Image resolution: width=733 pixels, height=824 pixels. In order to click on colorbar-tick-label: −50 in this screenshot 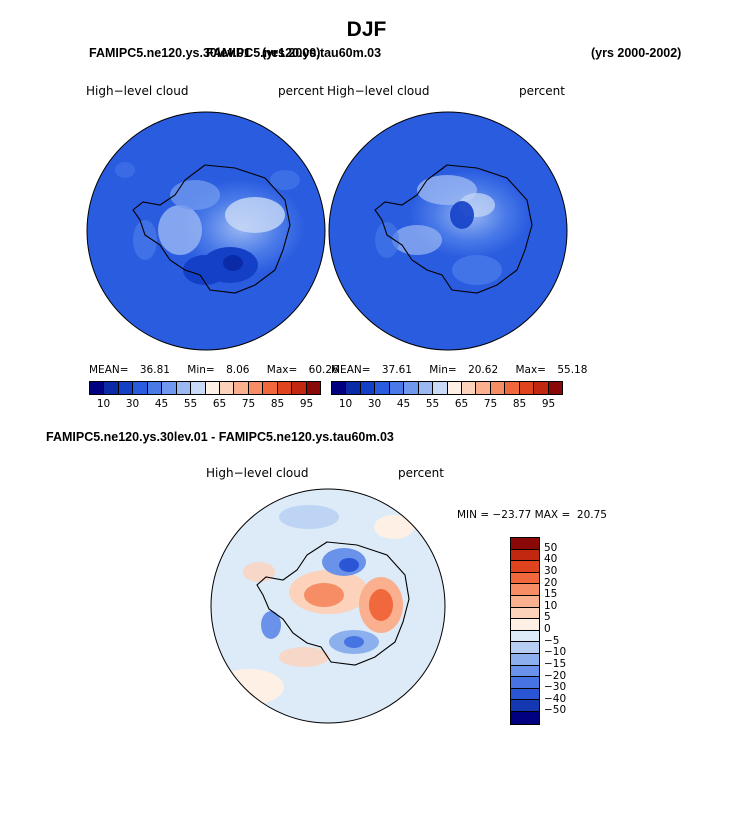, I will do `click(555, 710)`.